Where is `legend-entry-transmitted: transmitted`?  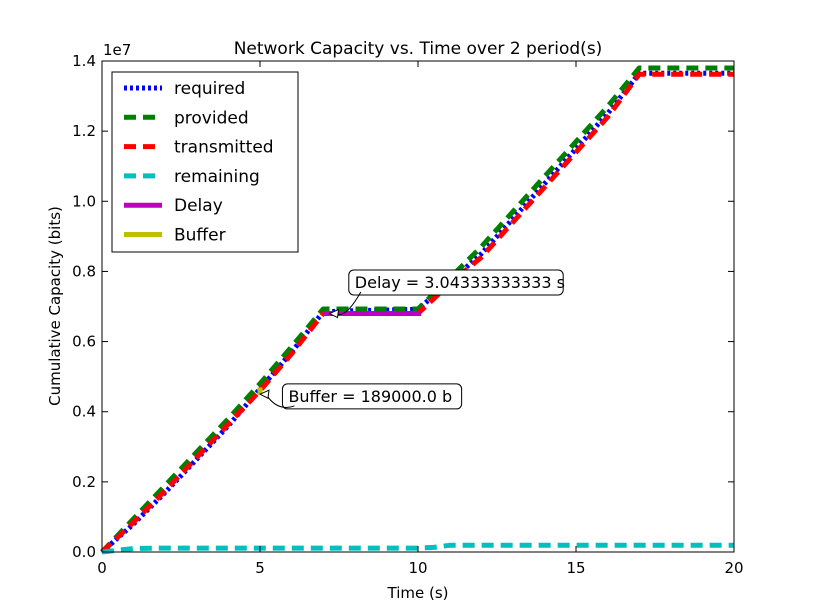 legend-entry-transmitted: transmitted is located at coordinates (199, 148).